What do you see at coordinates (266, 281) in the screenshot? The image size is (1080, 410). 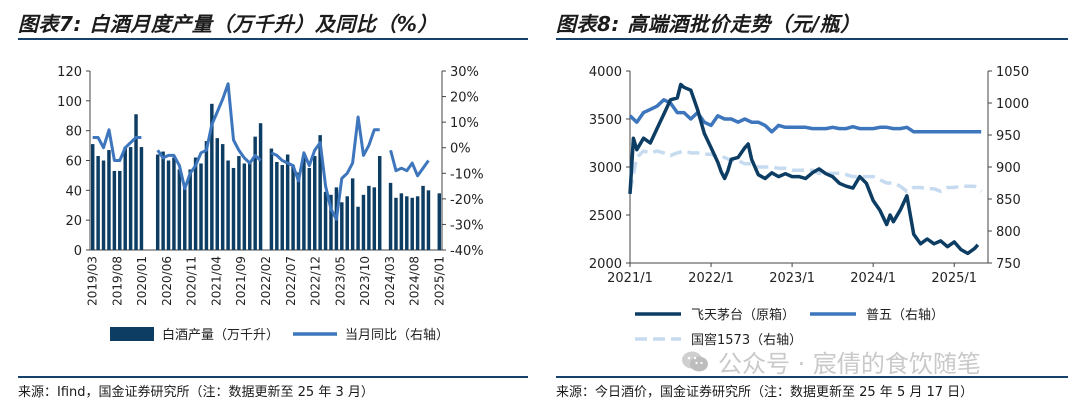 I see `x-tick-label: 2022/02` at bounding box center [266, 281].